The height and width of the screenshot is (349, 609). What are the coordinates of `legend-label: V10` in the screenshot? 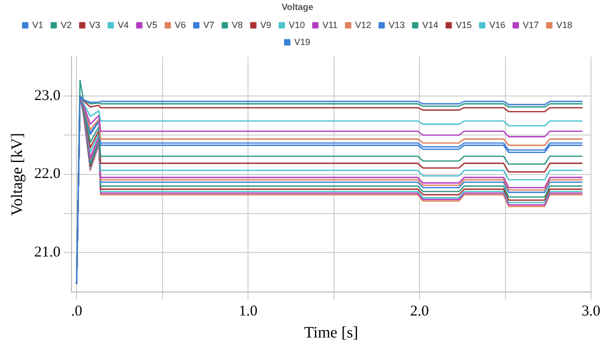 It's located at (296, 25).